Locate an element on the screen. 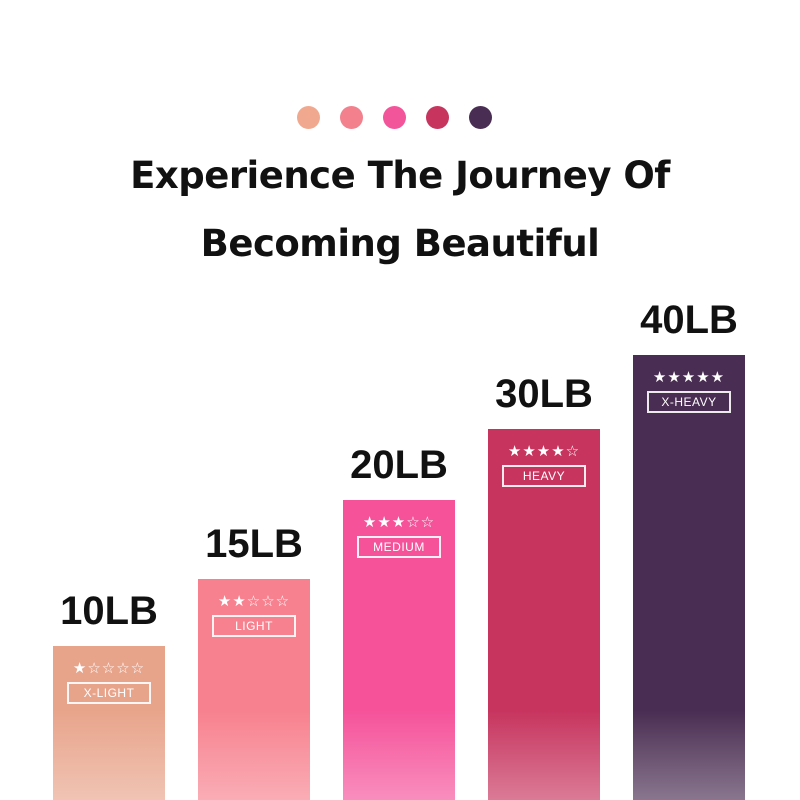 Image resolution: width=800 pixels, height=800 pixels. bar-x-heavy: ★★★★★ X-HEAVY is located at coordinates (689, 577).